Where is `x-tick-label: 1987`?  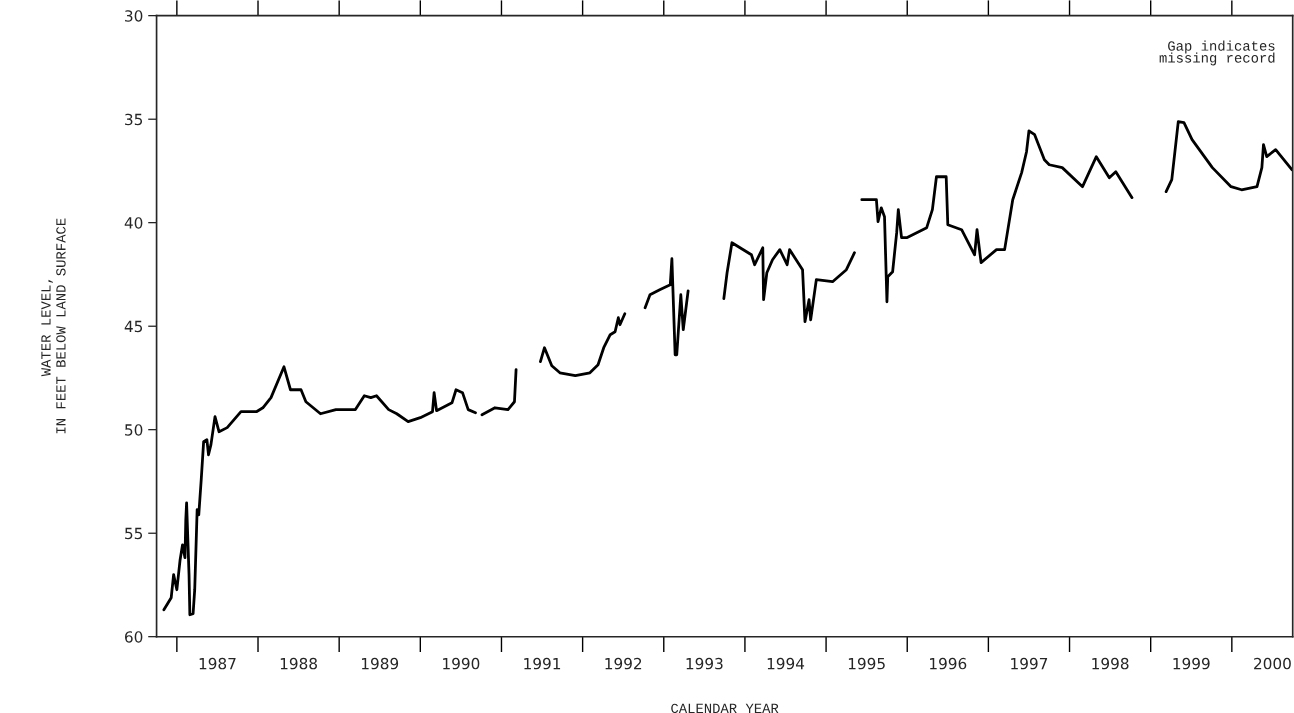
x-tick-label: 1987 is located at coordinates (217, 663).